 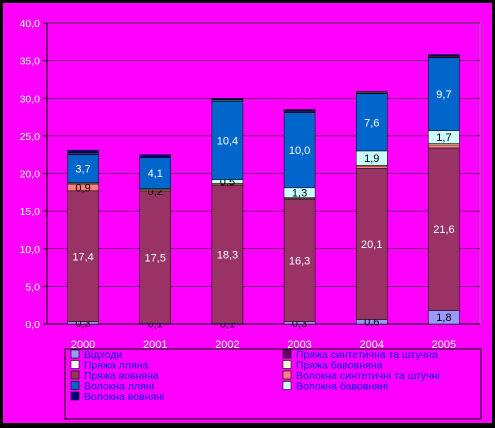 I want to click on data-label: 20,1, so click(x=371, y=245).